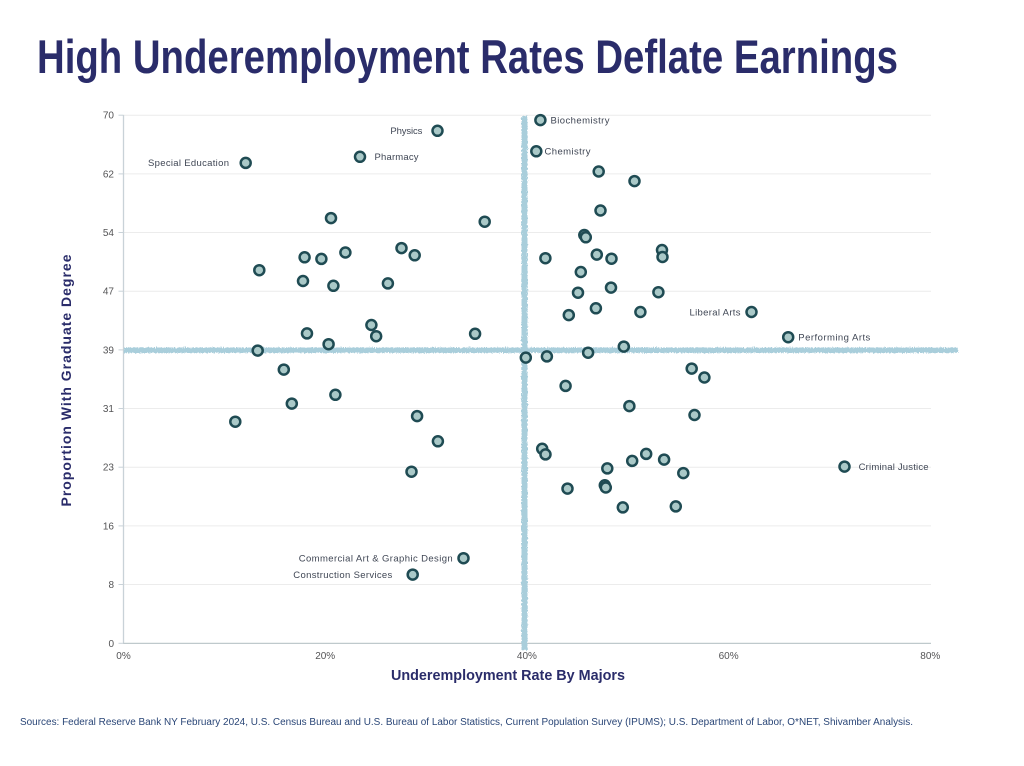  I want to click on svg-text: Pharmacy, so click(397, 157).